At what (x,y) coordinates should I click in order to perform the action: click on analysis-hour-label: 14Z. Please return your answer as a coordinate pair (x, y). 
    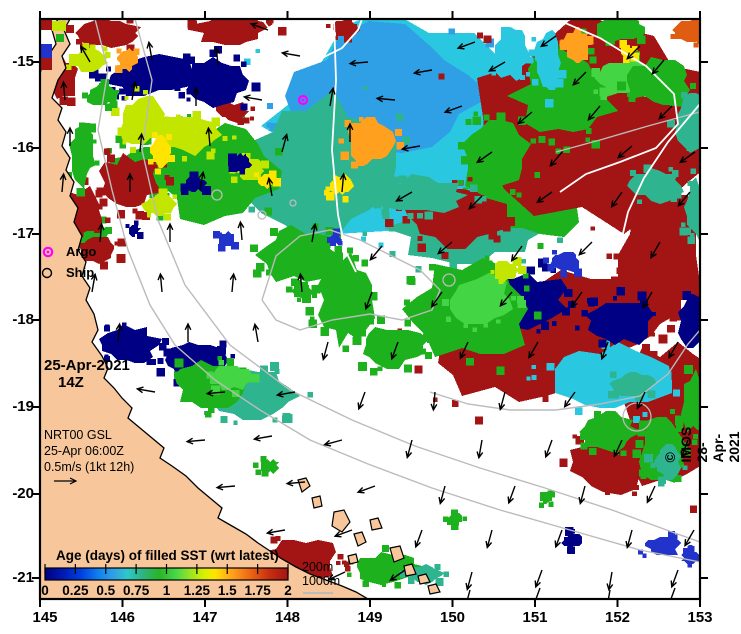
    Looking at the image, I should click on (71, 382).